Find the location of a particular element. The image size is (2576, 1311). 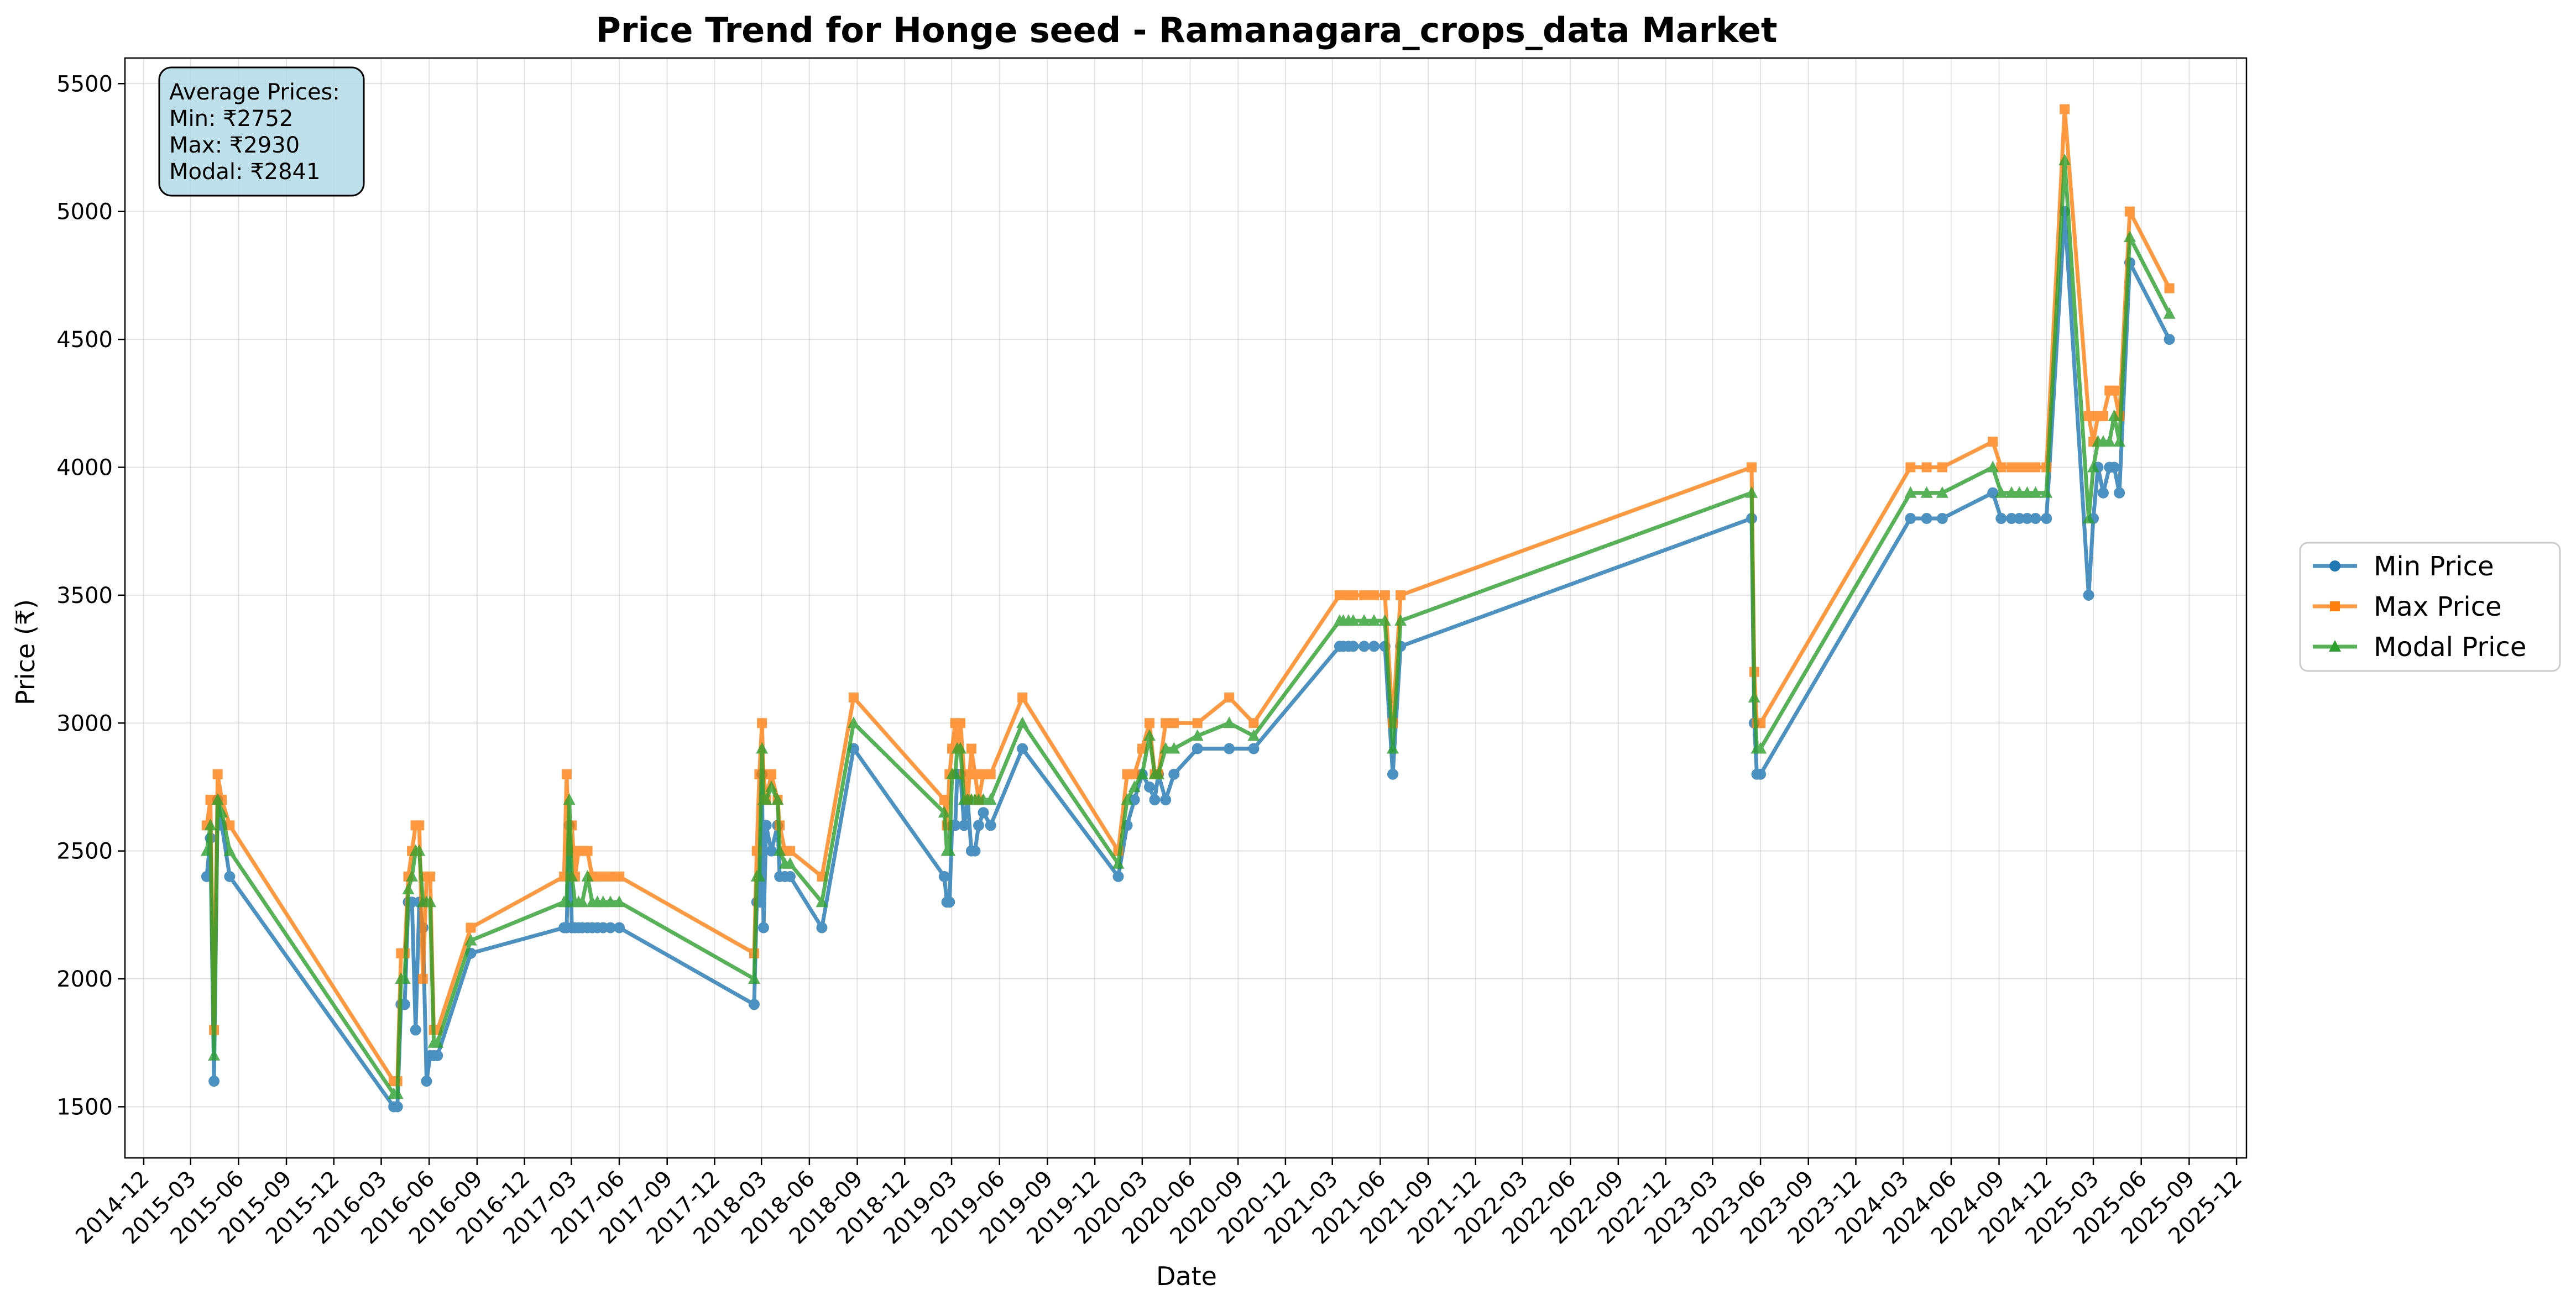

legend-item-modal-price: Modal Price is located at coordinates (2419, 647).